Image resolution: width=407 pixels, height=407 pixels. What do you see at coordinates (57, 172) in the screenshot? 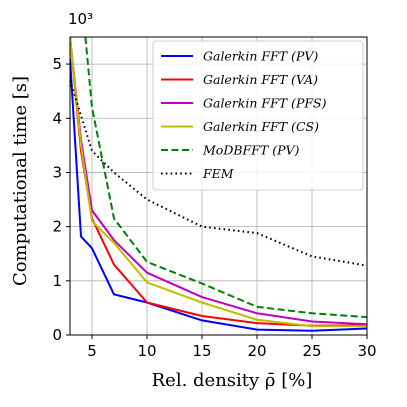
I see `y-tick-label: 3` at bounding box center [57, 172].